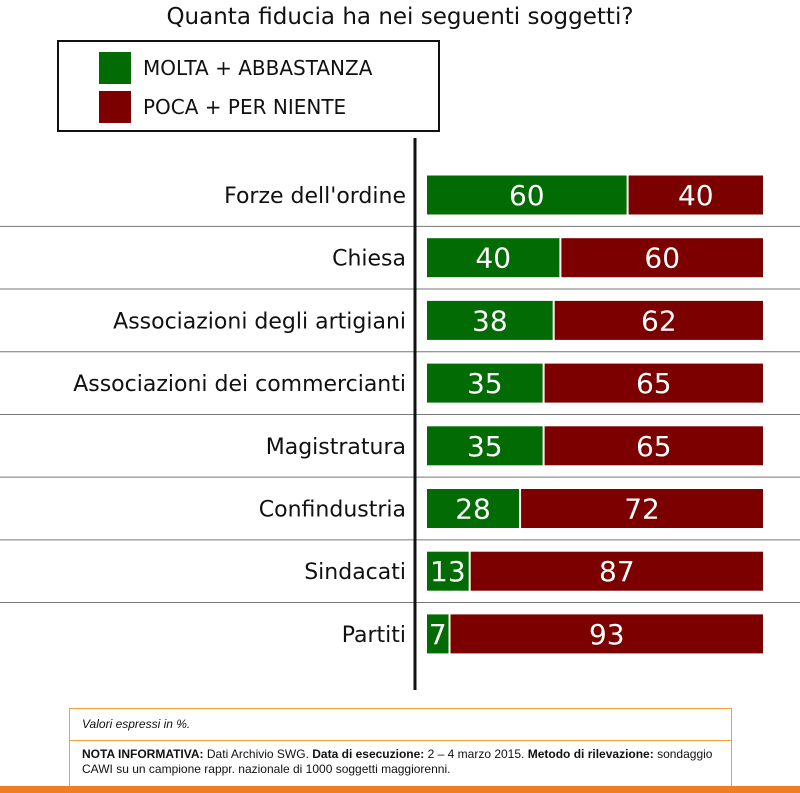 The image size is (800, 793). I want to click on value-label-negative: 87, so click(617, 571).